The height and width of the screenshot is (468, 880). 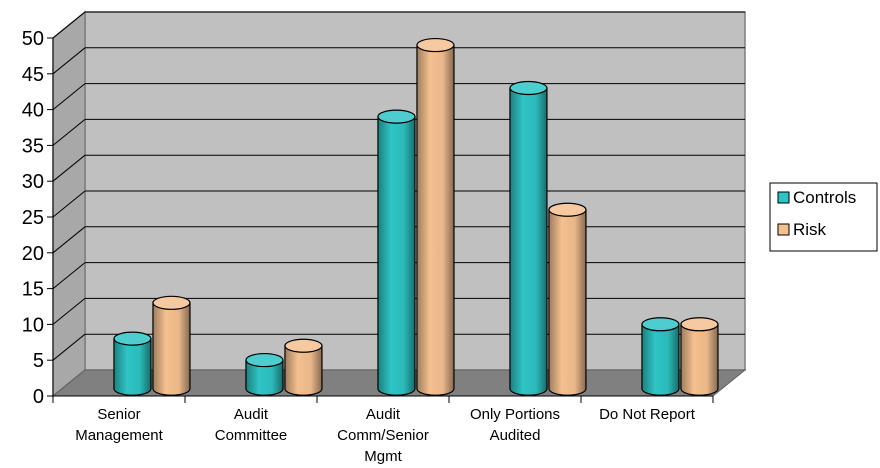 I want to click on legend-label-controls: Controls, so click(x=824, y=197).